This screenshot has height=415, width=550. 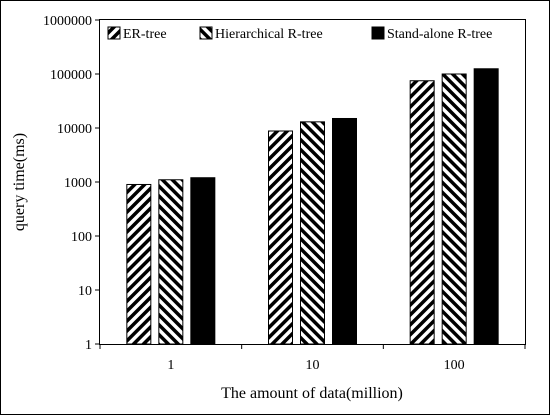 I want to click on y-tick-label: 1000000, so click(x=67, y=21).